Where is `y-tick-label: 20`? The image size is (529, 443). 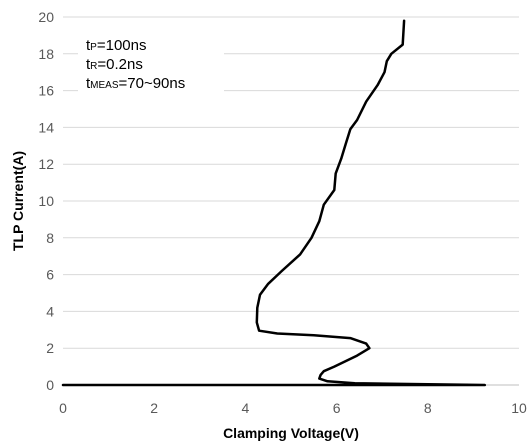 y-tick-label: 20 is located at coordinates (46, 17).